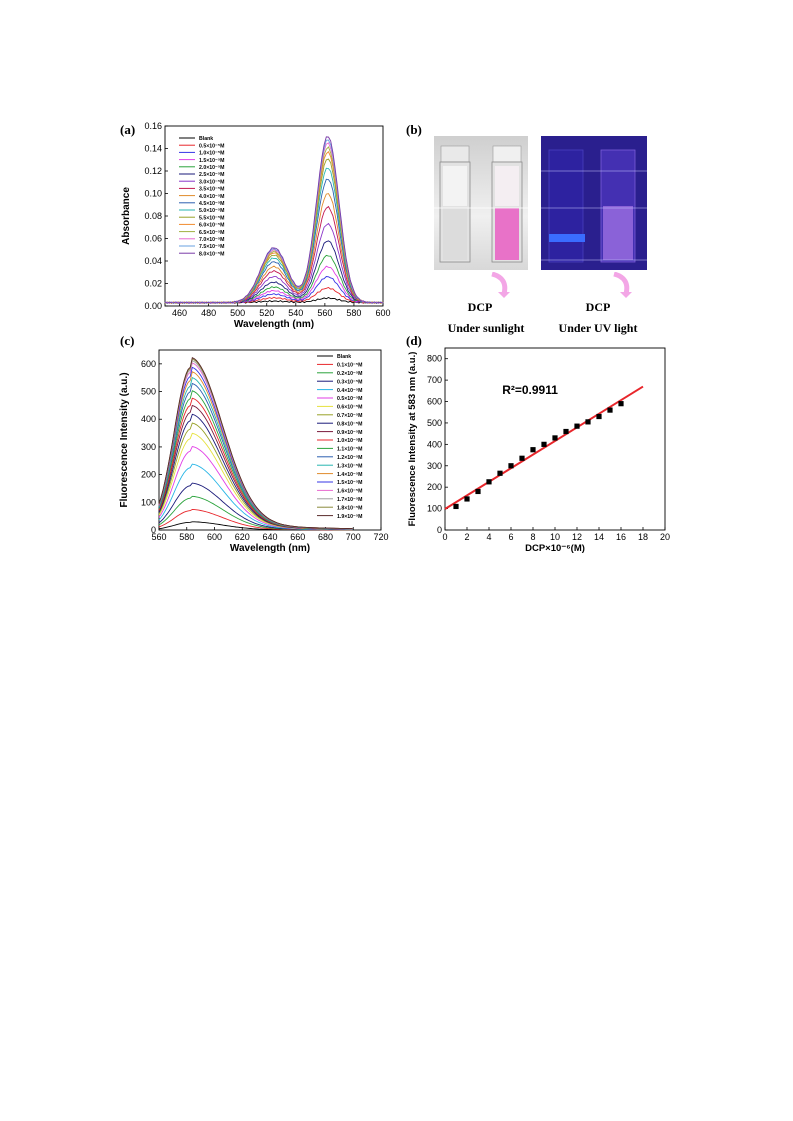 The height and width of the screenshot is (1121, 793). What do you see at coordinates (153, 149) in the screenshot?
I see `y-tick-label: 0.14` at bounding box center [153, 149].